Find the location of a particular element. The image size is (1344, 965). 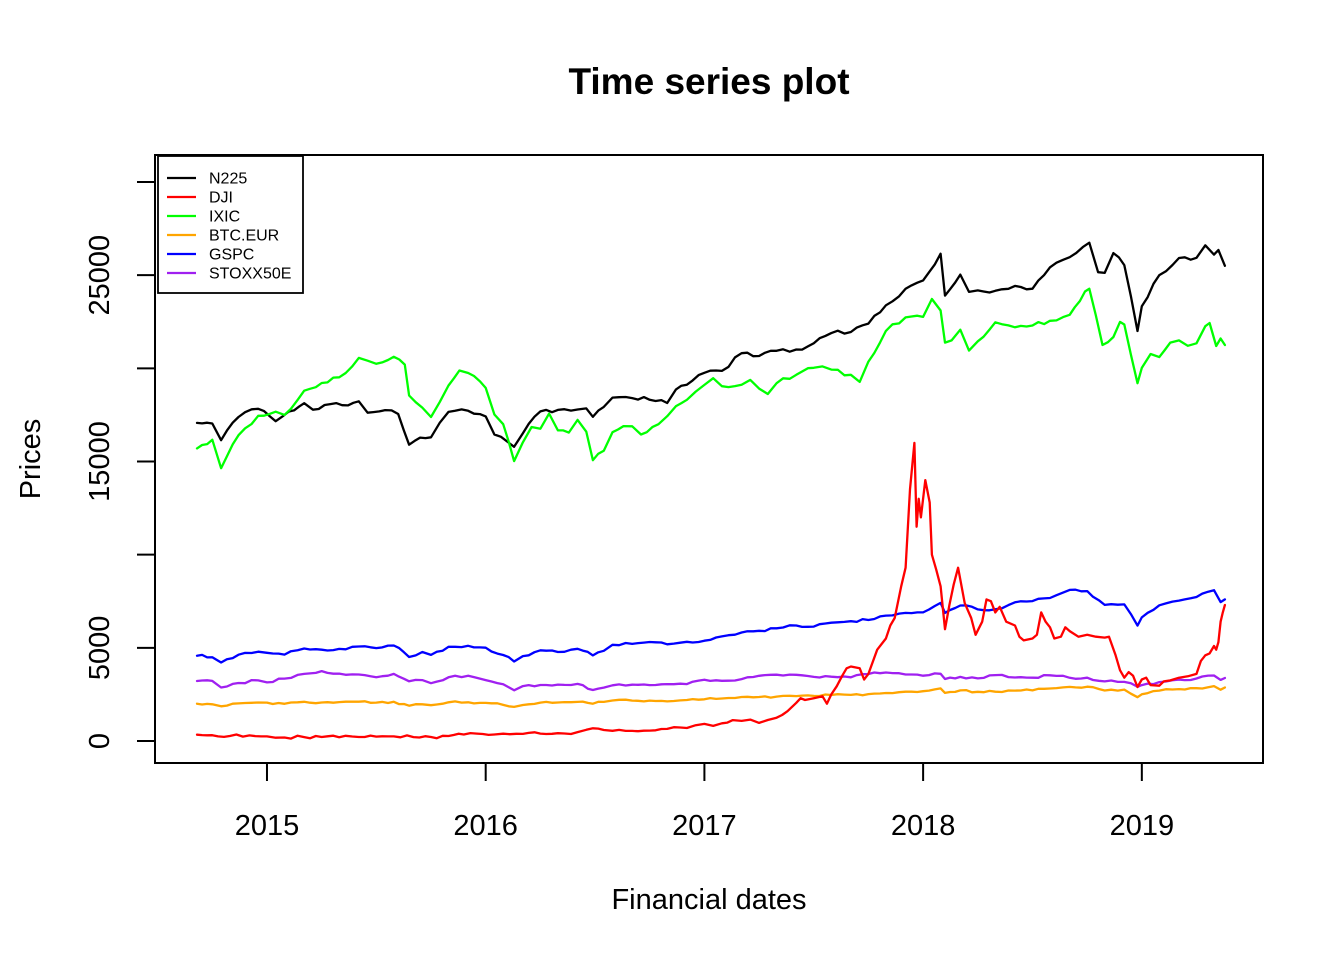

x-tick-label-2017: 2017 is located at coordinates (704, 826).